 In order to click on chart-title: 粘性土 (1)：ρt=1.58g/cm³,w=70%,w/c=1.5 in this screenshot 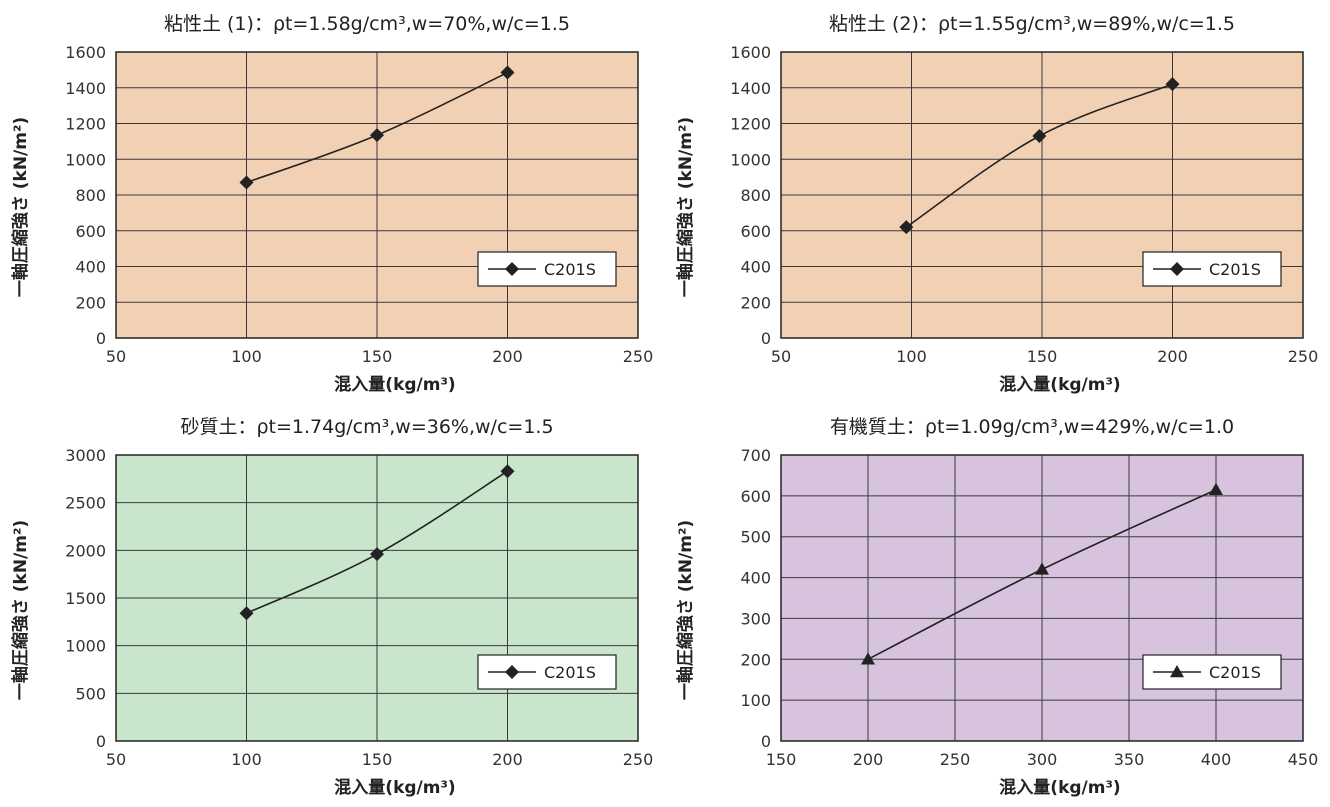, I will do `click(367, 24)`.